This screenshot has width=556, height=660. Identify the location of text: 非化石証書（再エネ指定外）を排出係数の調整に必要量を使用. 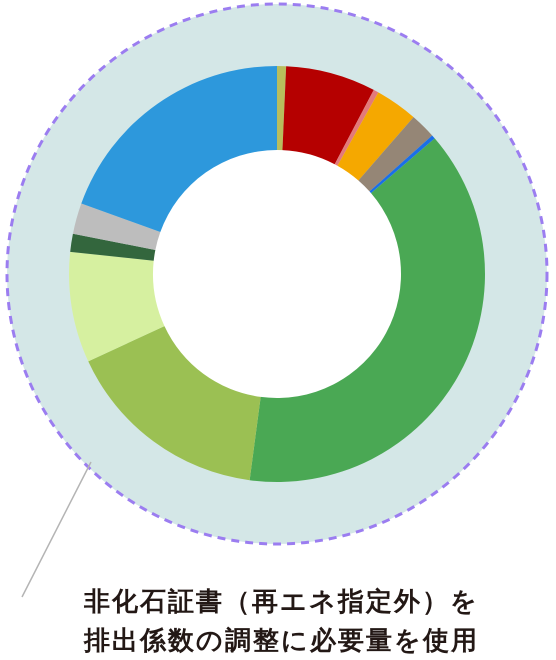
(282, 622).